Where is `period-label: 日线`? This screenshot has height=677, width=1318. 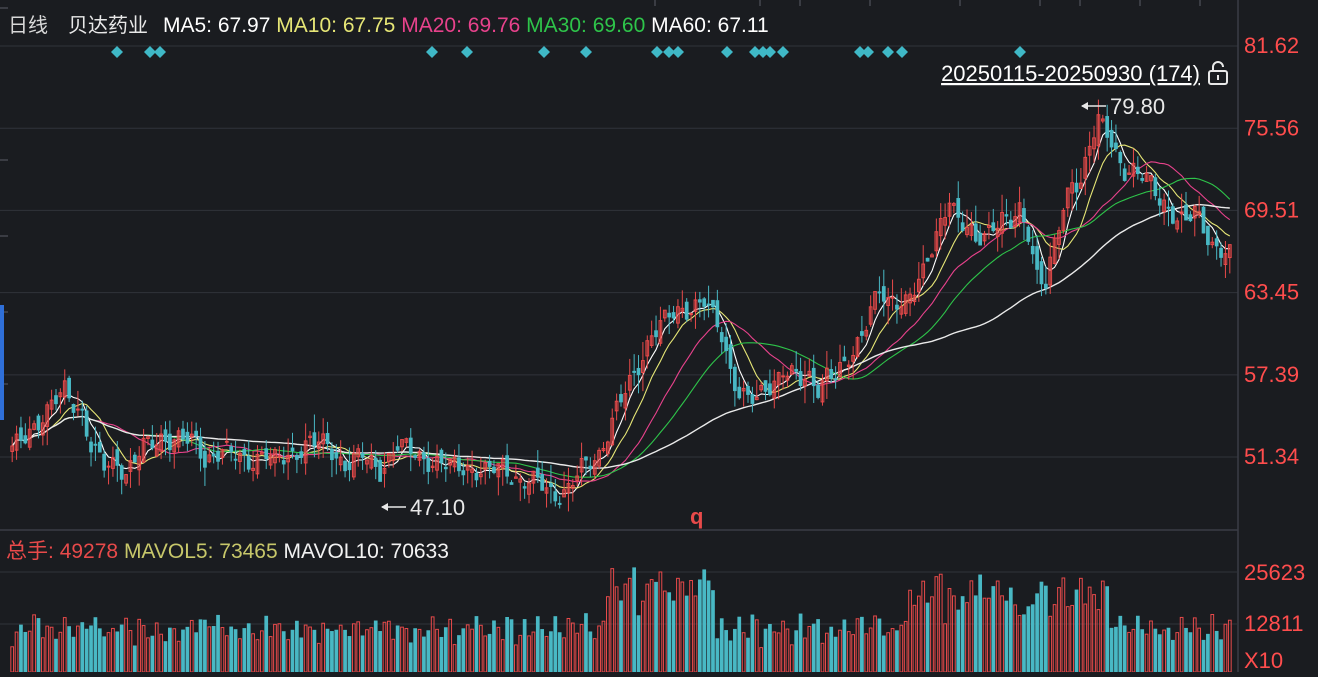
period-label: 日线 is located at coordinates (28, 25).